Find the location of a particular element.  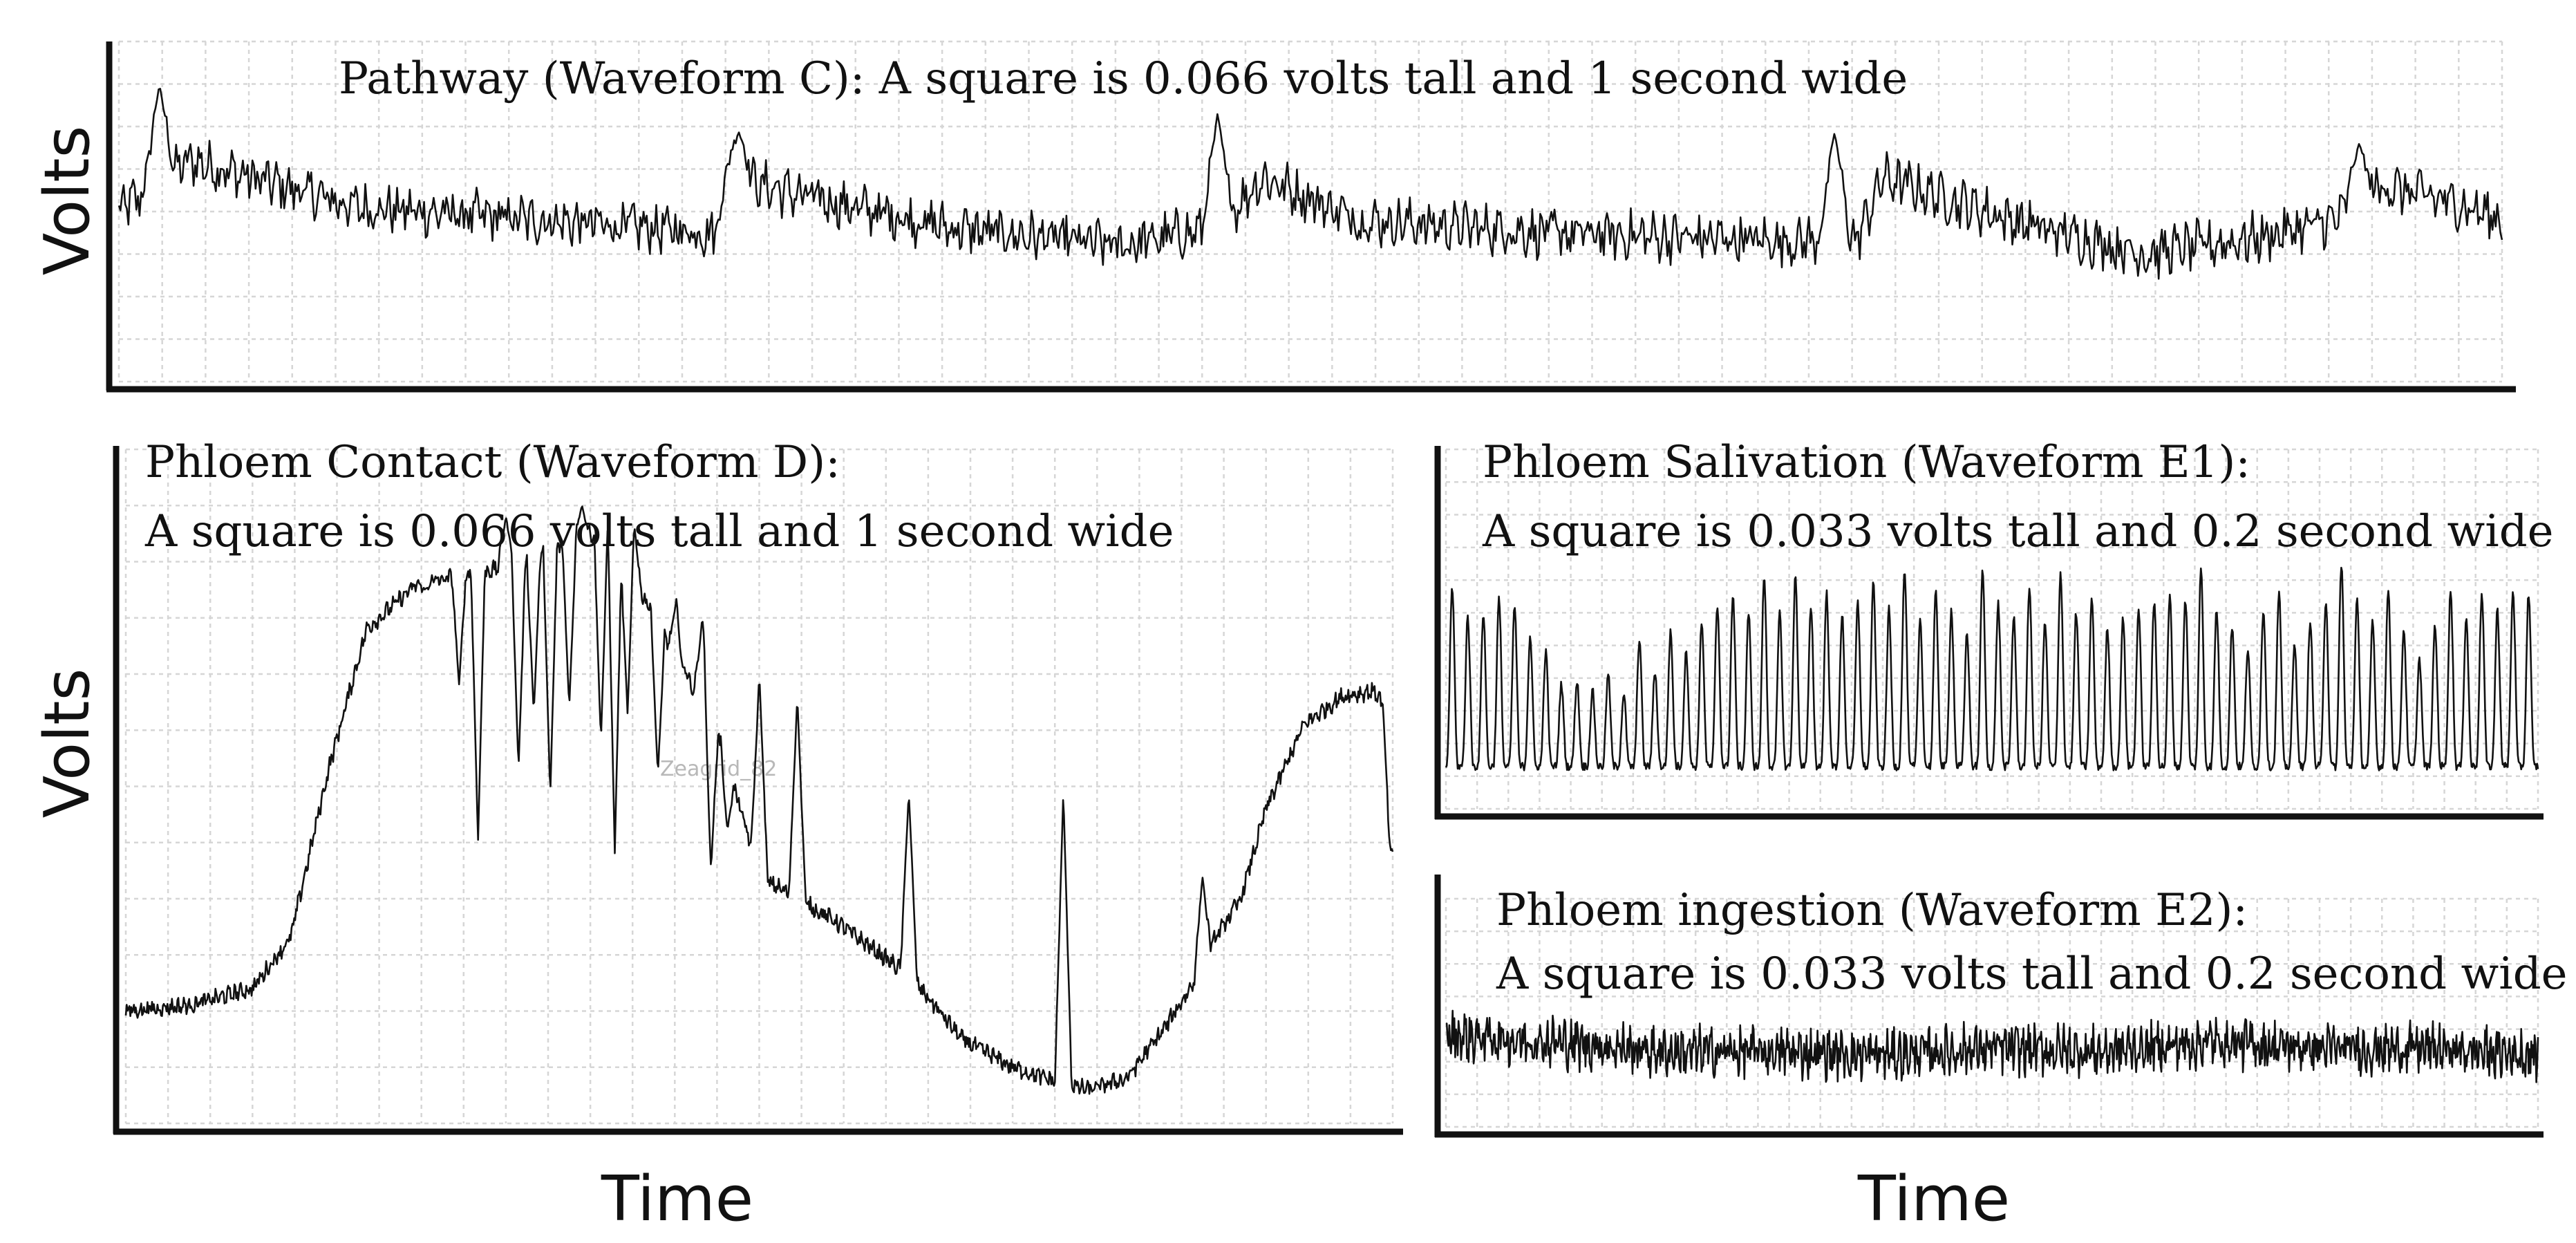

y-axis-label-bottom: Volts is located at coordinates (67, 744).